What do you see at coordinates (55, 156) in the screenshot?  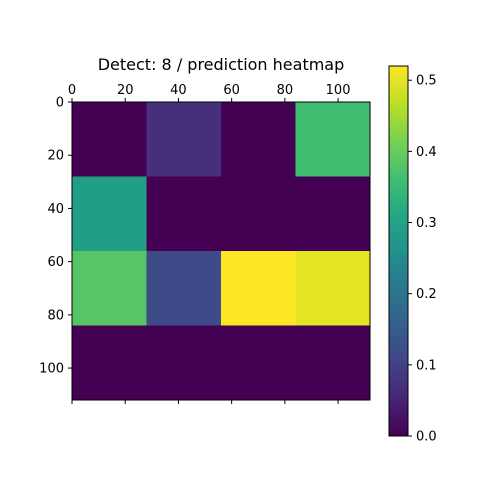 I see `y-tick-label: 20` at bounding box center [55, 156].